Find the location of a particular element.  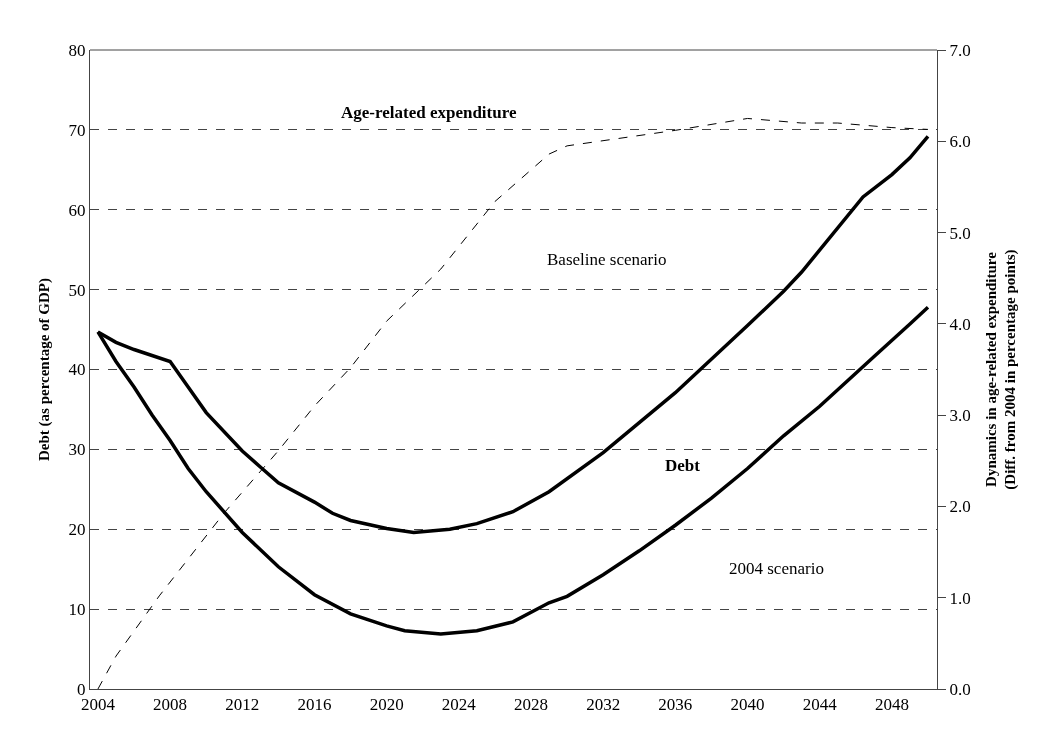

annotation: Baseline scenario is located at coordinates (607, 259).